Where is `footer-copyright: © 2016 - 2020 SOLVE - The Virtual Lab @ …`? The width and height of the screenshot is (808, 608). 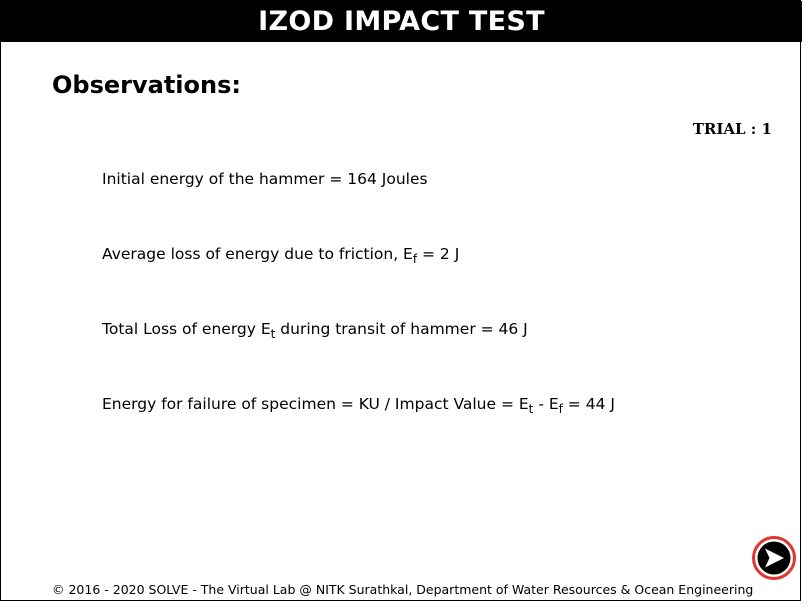
footer-copyright: © 2016 - 2020 SOLVE - The Virtual Lab @ … is located at coordinates (403, 589).